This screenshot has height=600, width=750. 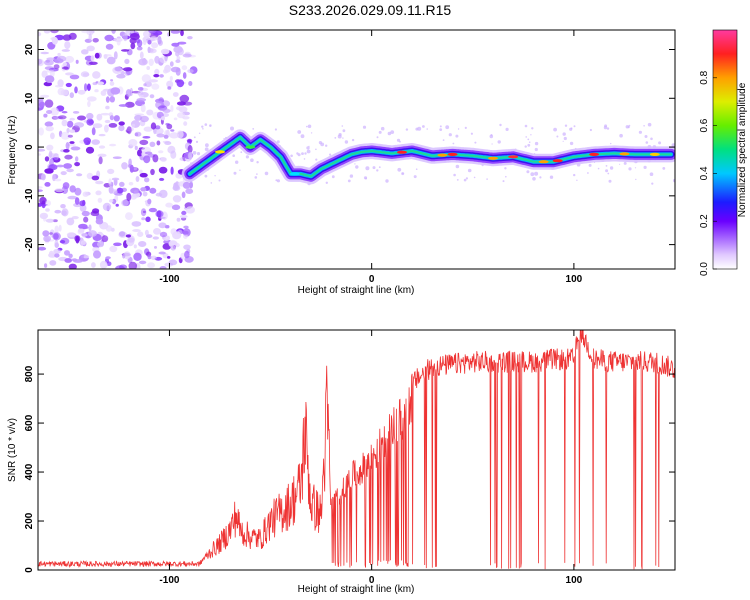 I want to click on x-tick-label: 0, so click(x=372, y=279).